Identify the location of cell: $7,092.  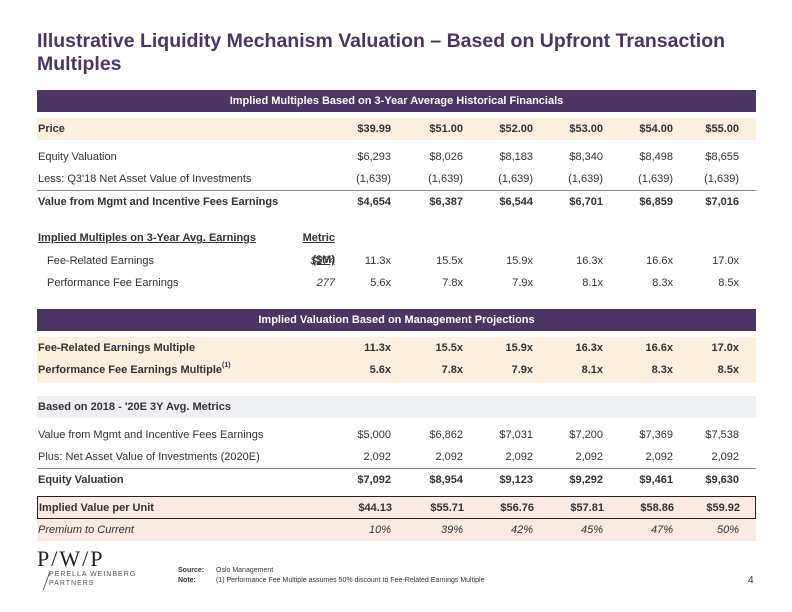
(374, 480).